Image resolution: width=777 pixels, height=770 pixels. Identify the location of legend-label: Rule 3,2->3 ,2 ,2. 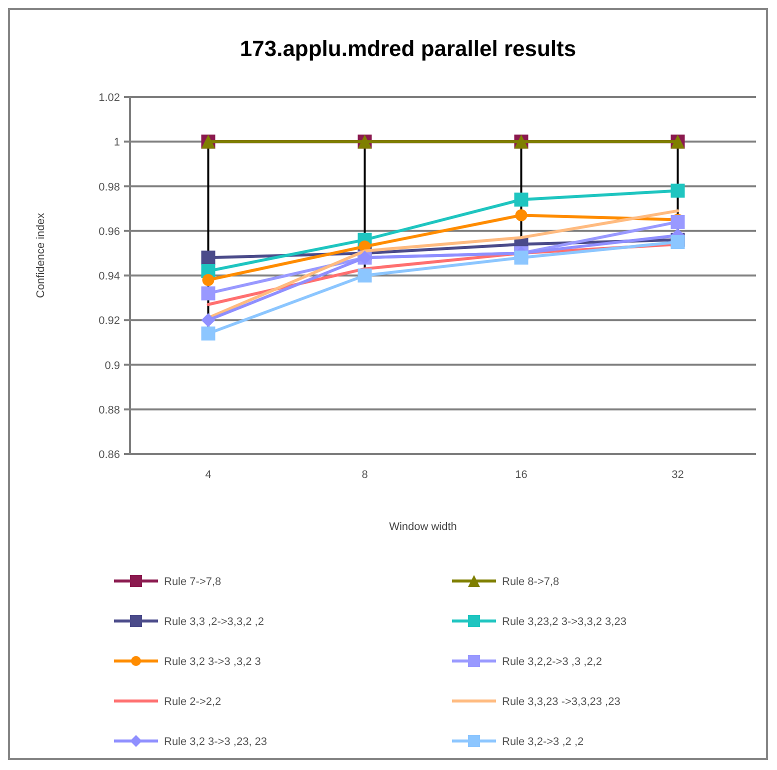
(543, 742).